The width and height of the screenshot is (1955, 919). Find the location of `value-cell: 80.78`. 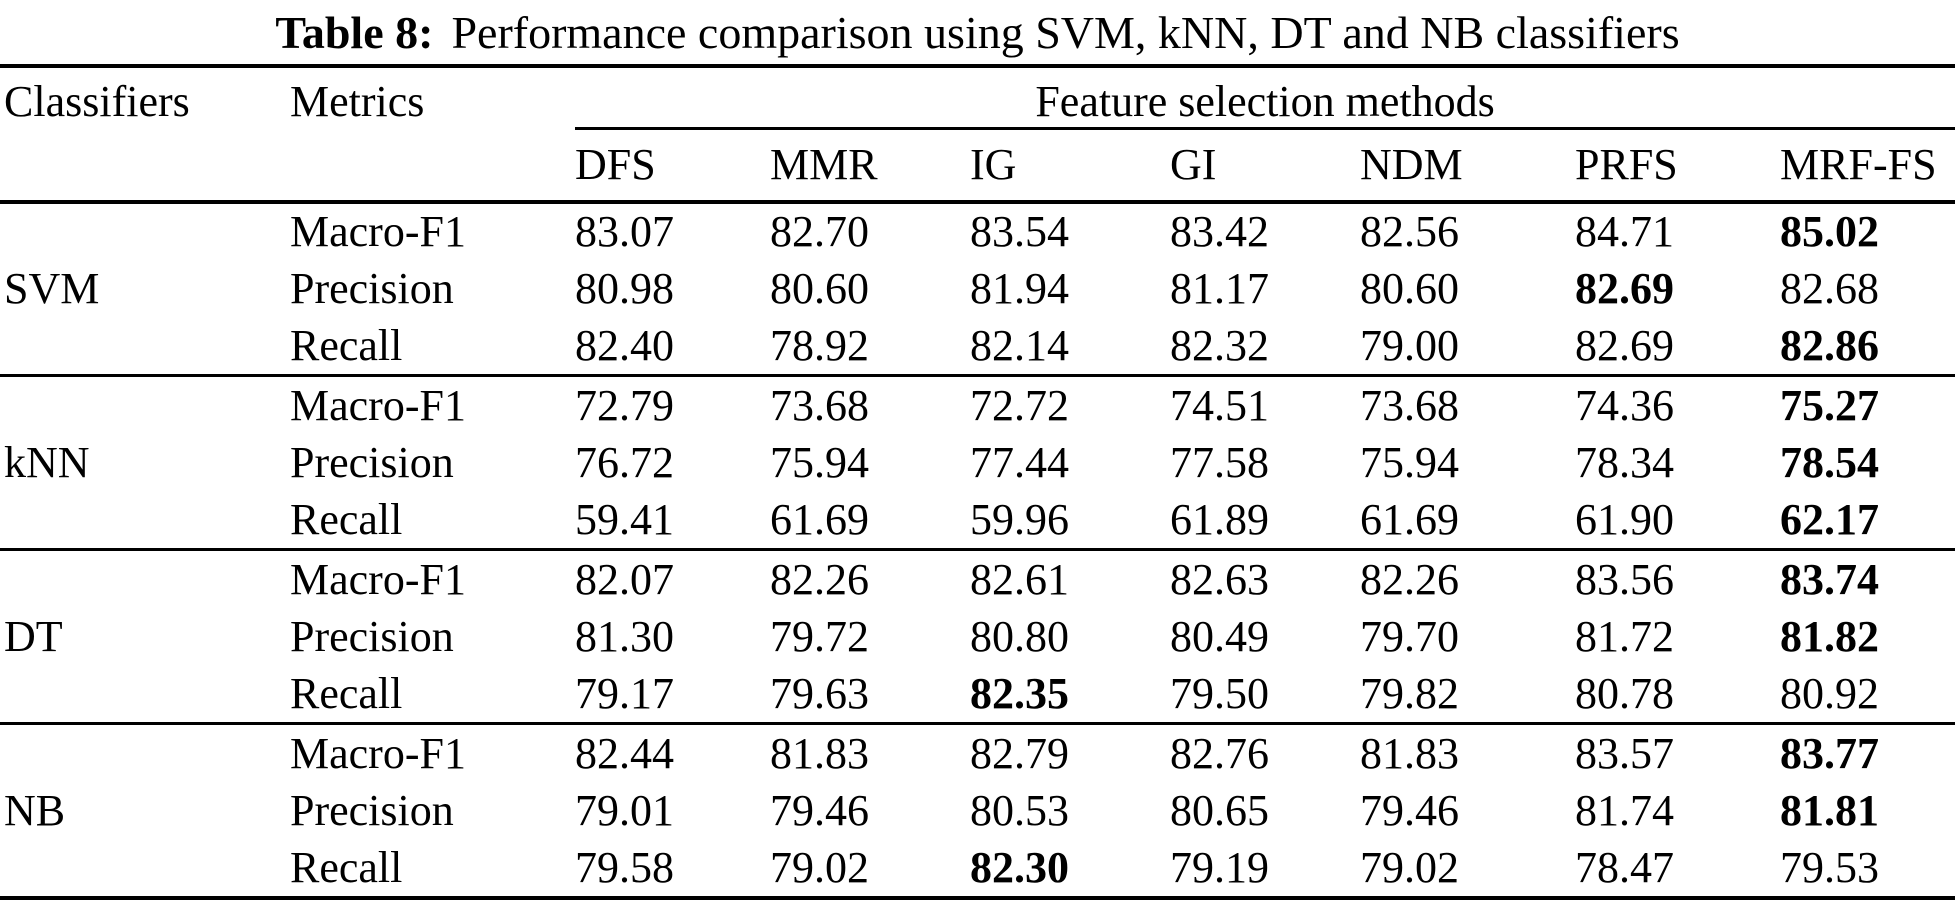

value-cell: 80.78 is located at coordinates (1624, 694).